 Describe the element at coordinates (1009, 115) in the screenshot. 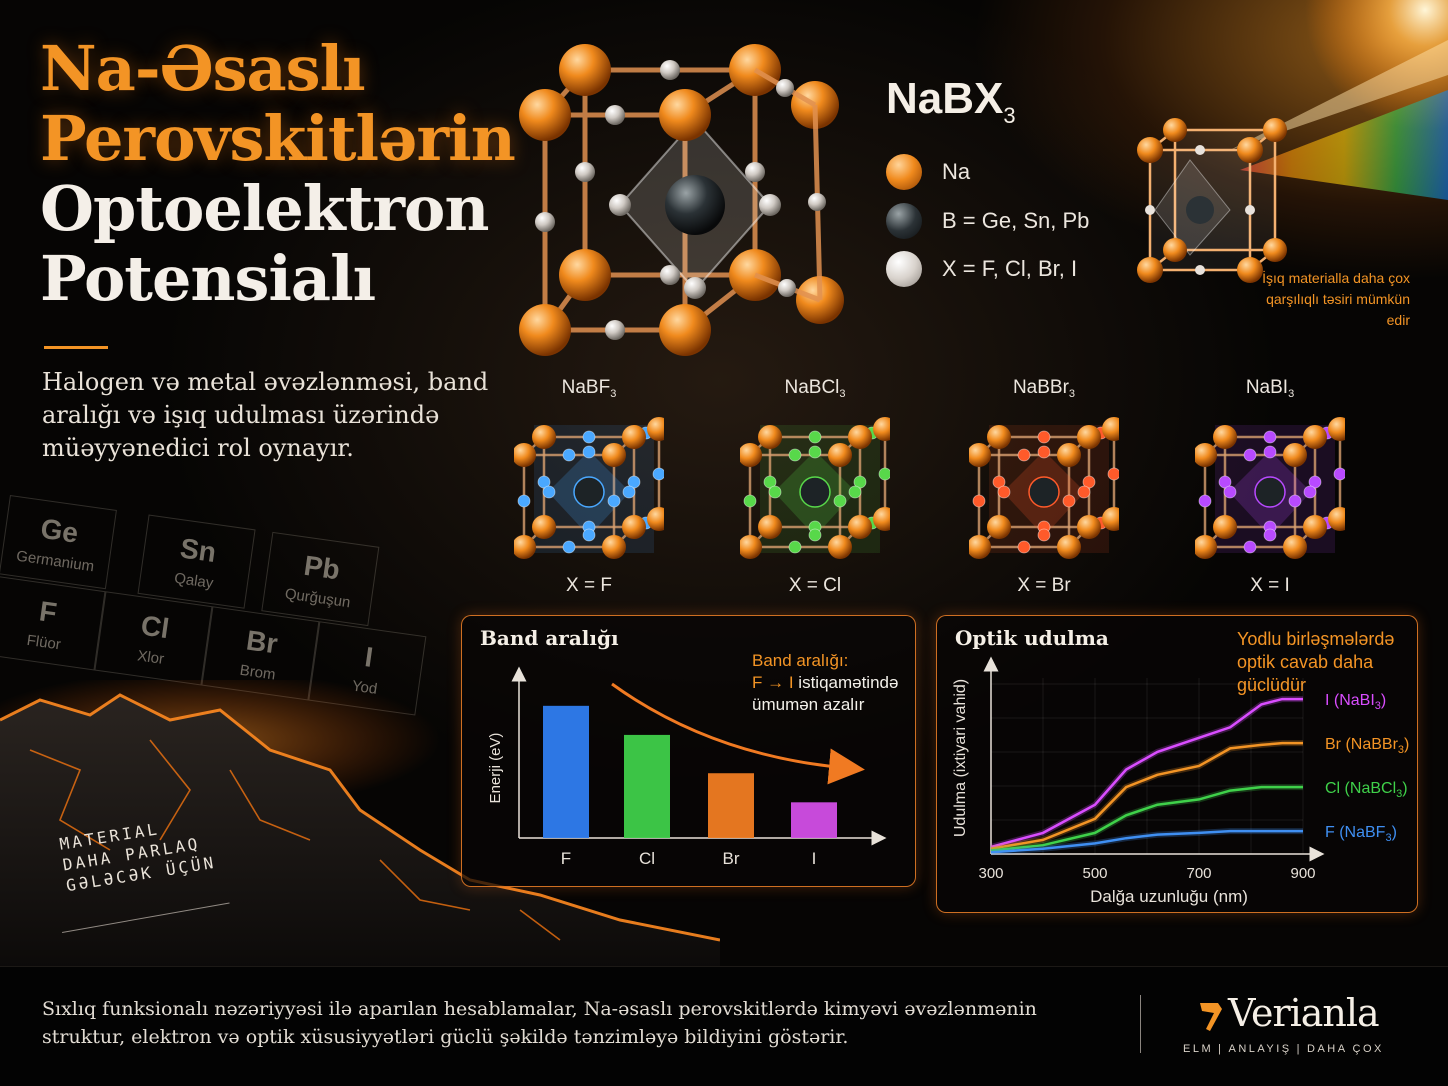

I see `formula-subscript: 3` at that location.